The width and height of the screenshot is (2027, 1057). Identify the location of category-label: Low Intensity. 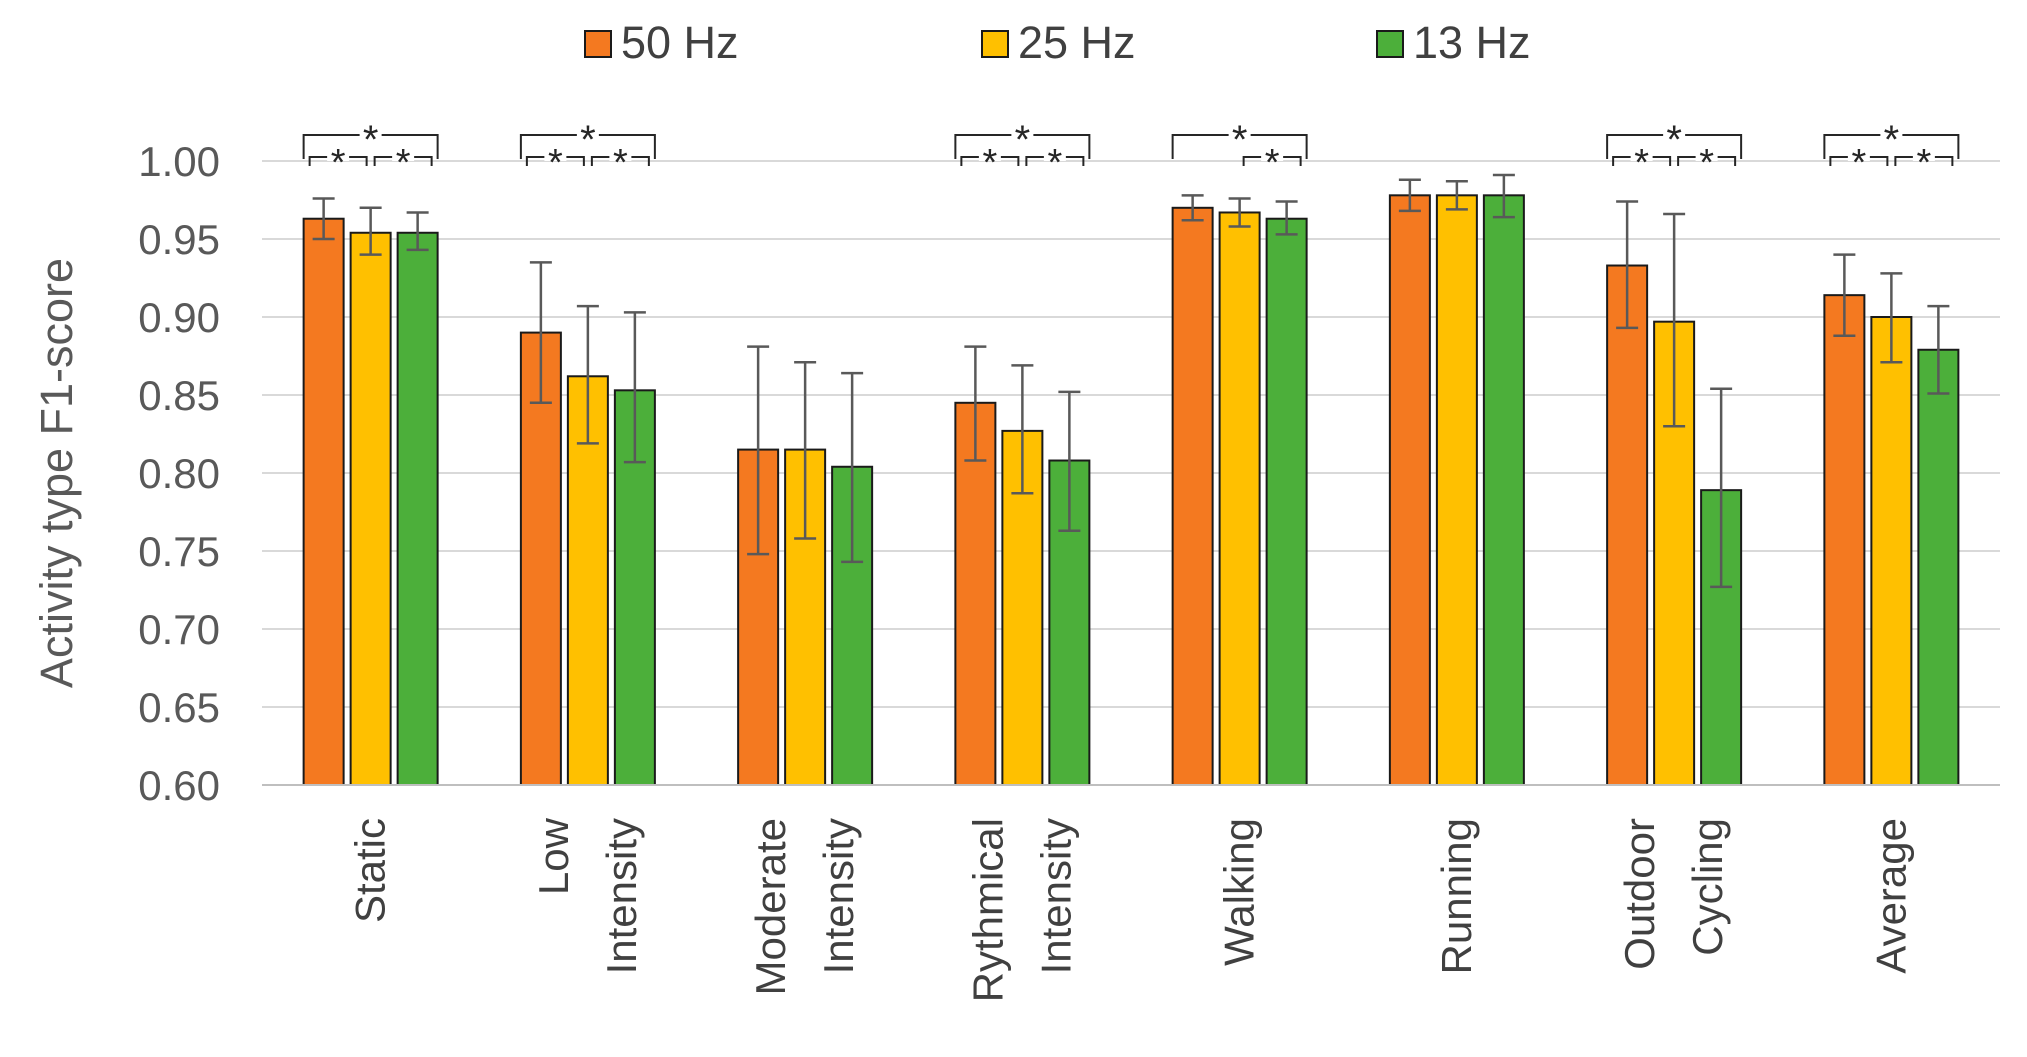
(587, 895).